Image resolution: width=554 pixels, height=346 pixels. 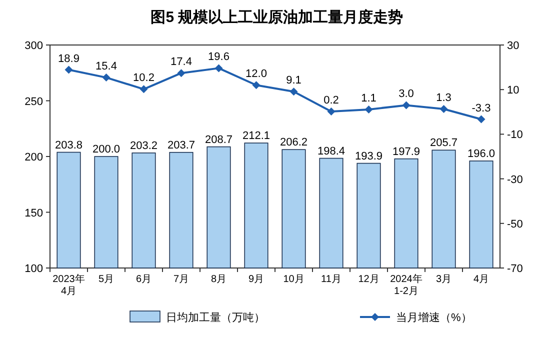 What do you see at coordinates (406, 152) in the screenshot?
I see `data-label: 197.9` at bounding box center [406, 152].